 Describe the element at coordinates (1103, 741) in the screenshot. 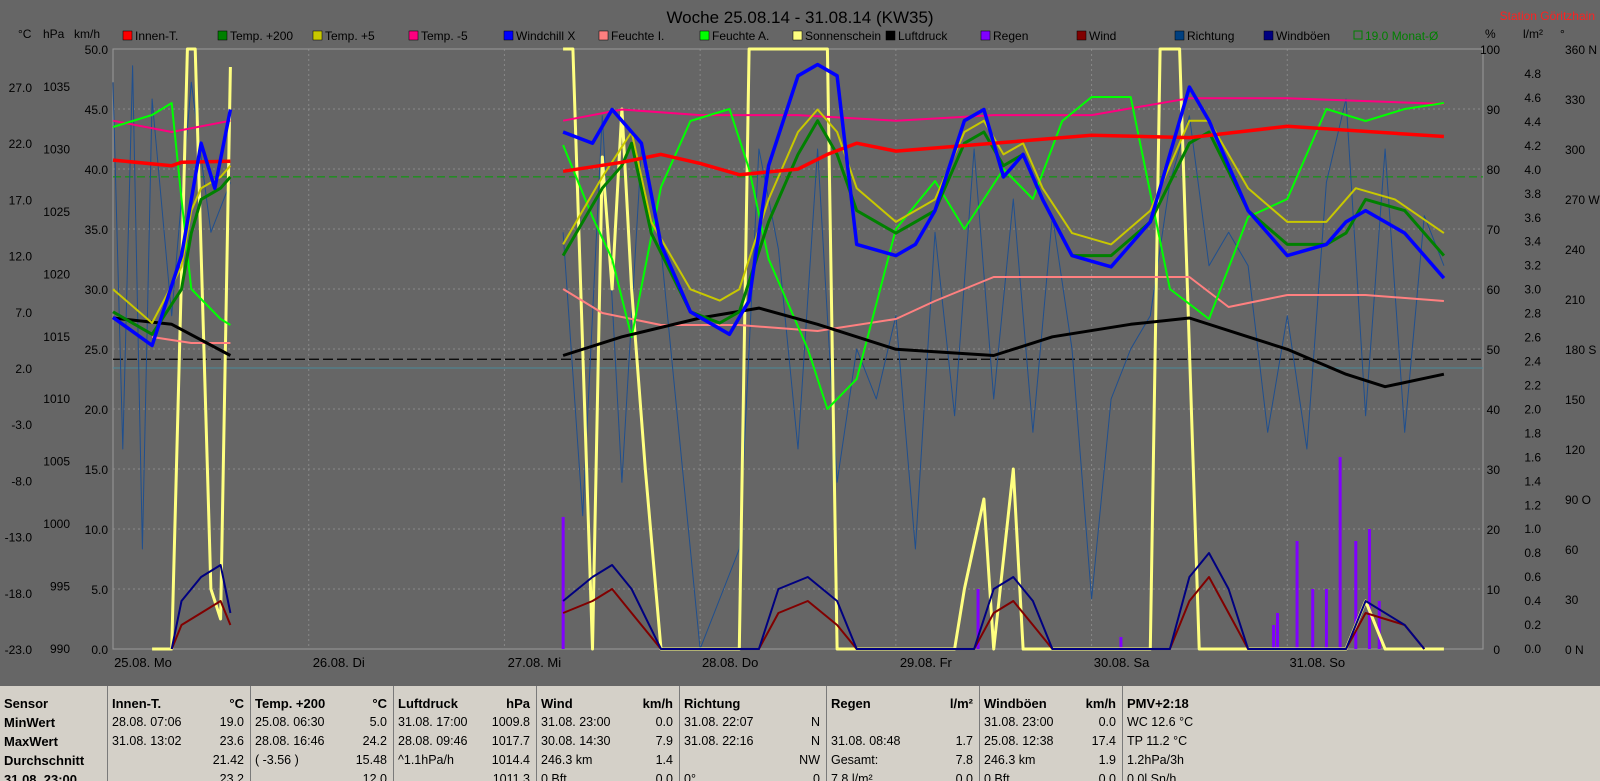

I see `boeen-max-value: 17.4` at that location.